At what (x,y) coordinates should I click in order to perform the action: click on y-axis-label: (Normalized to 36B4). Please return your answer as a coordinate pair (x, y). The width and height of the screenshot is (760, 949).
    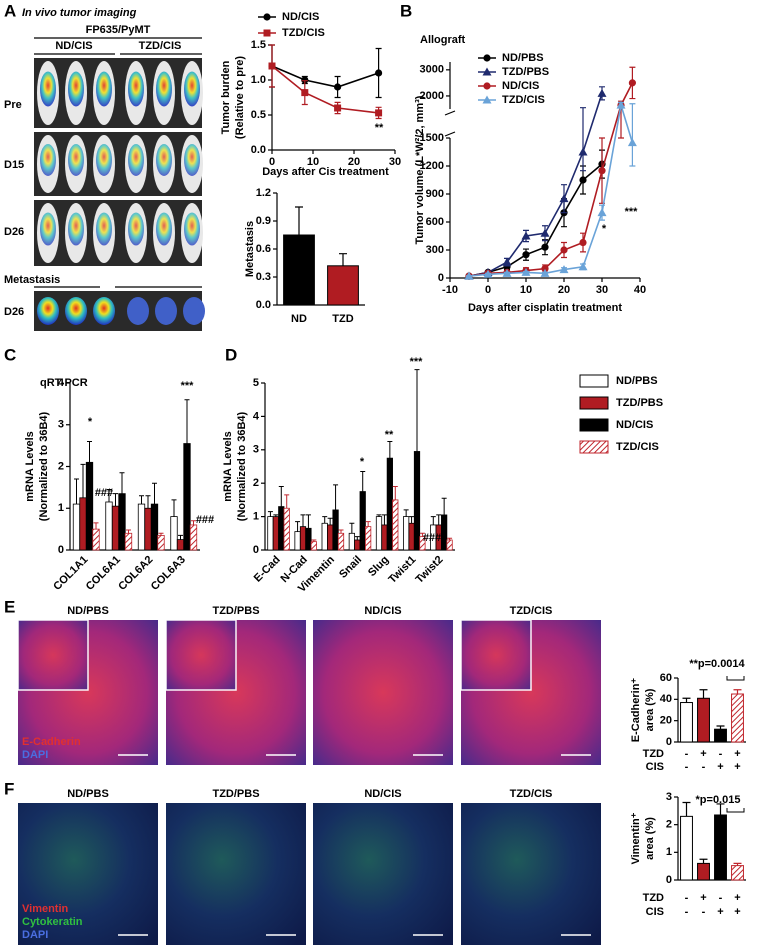
    Looking at the image, I should click on (44, 466).